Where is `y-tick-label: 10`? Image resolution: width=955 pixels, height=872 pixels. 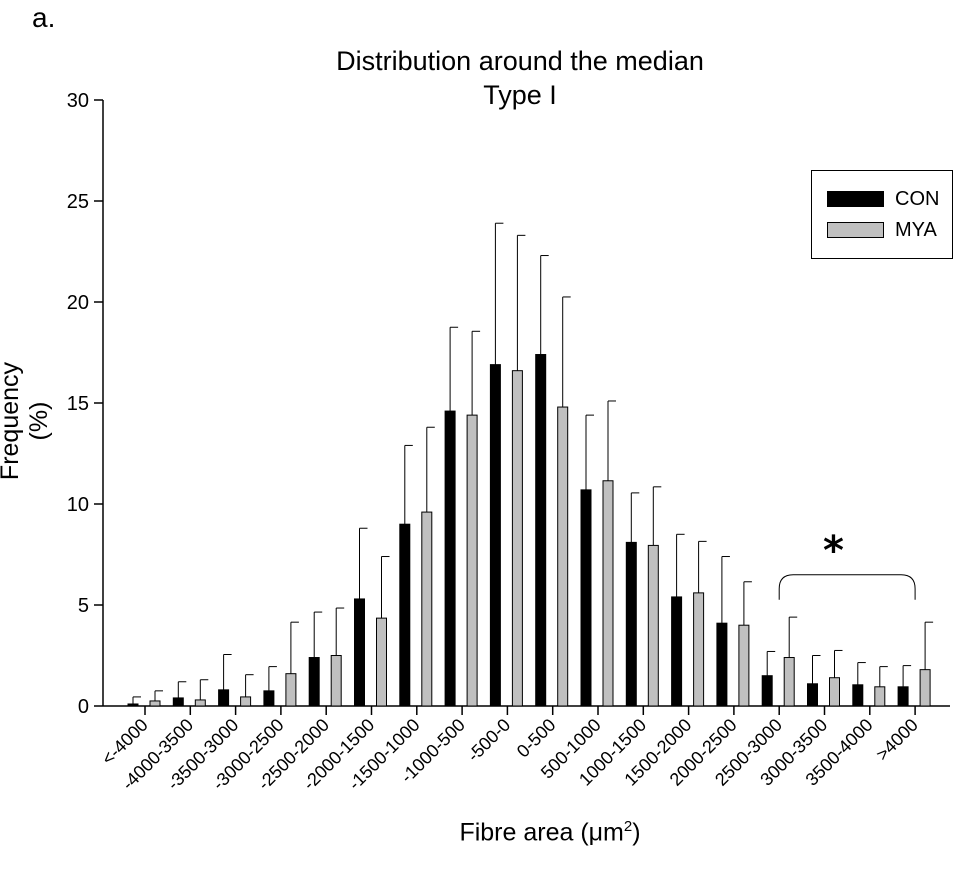 y-tick-label: 10 is located at coordinates (78, 505).